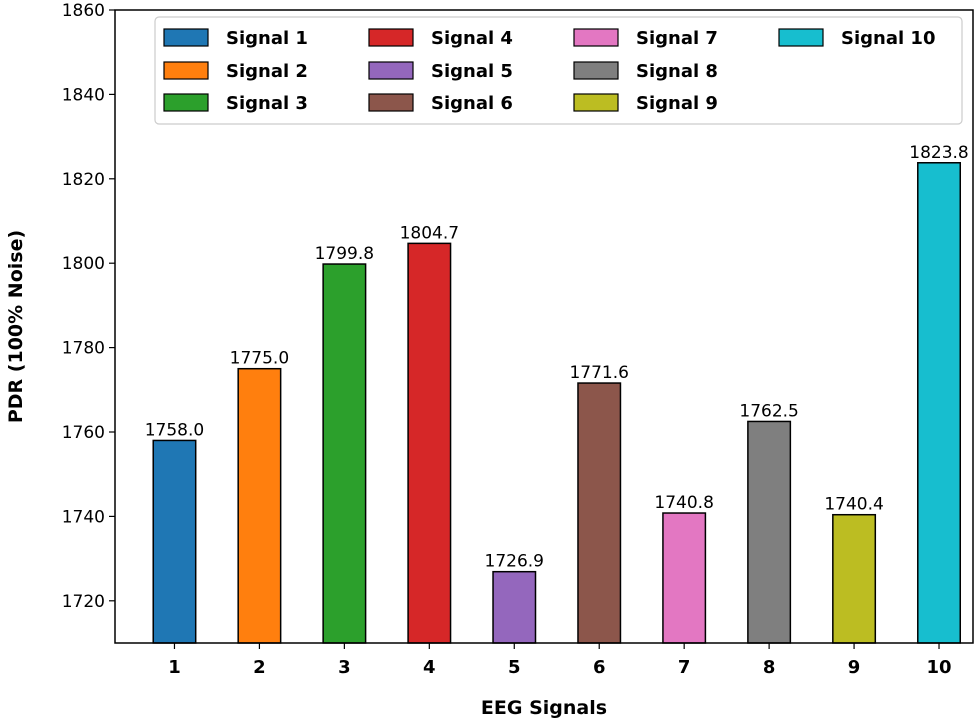 Image resolution: width=980 pixels, height=723 pixels. Describe the element at coordinates (267, 71) in the screenshot. I see `legend-label-signal-2: Signal 2` at that location.